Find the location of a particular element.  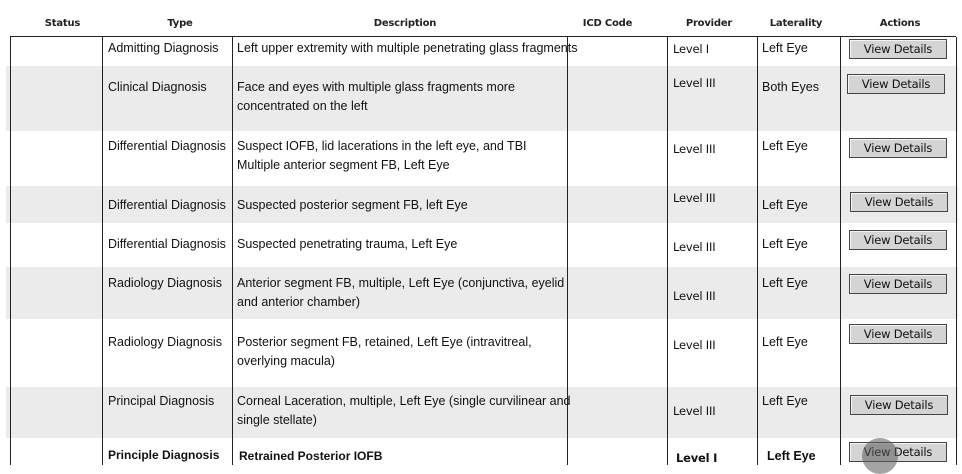

header-type: Type is located at coordinates (180, 23).